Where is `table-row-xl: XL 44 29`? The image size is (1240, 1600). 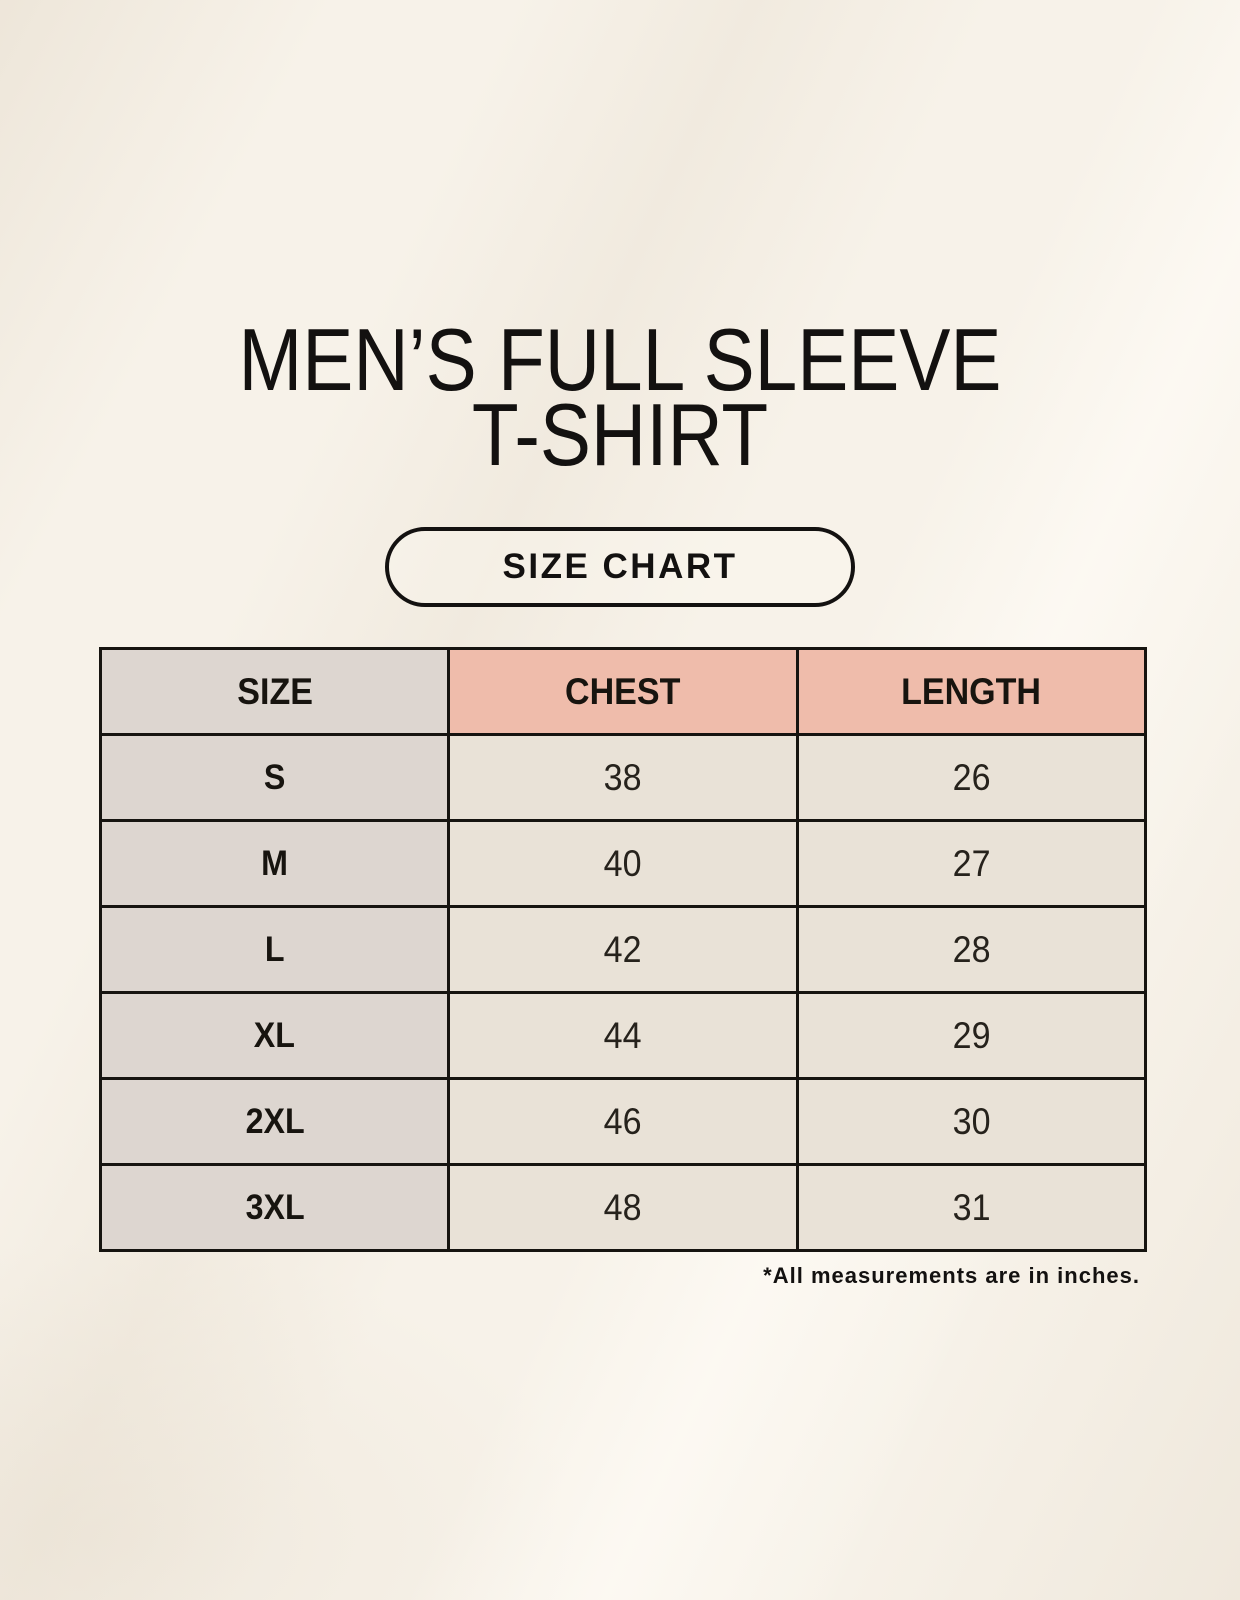
table-row-xl: XL 44 29 is located at coordinates (623, 1035).